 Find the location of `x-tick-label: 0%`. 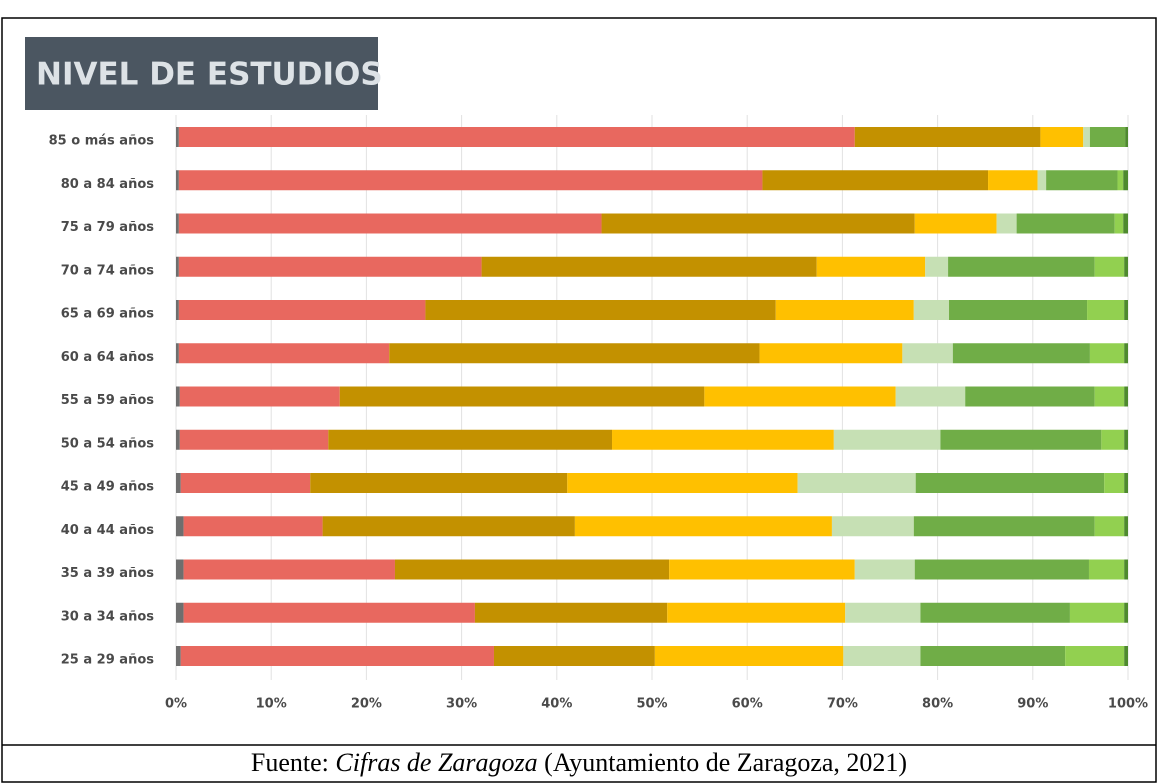

x-tick-label: 0% is located at coordinates (176, 704).